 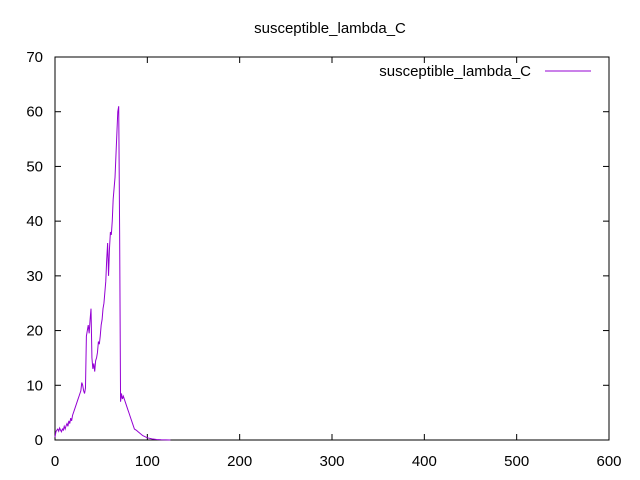 I want to click on chart-title: susceptible_lambda_C, so click(x=330, y=28).